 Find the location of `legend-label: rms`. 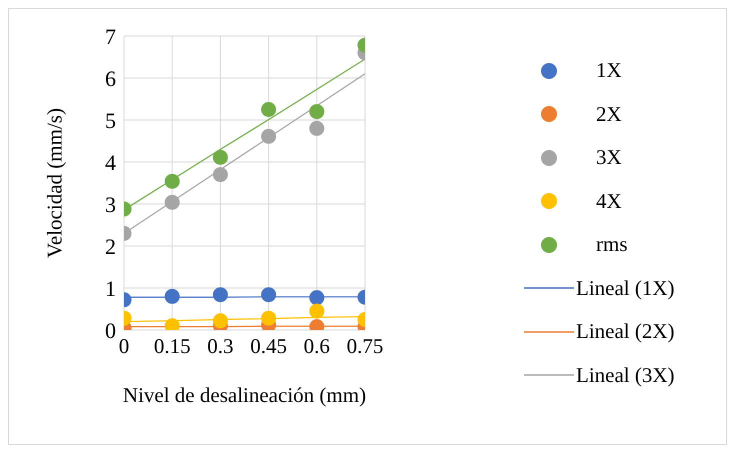

legend-label: rms is located at coordinates (612, 245).